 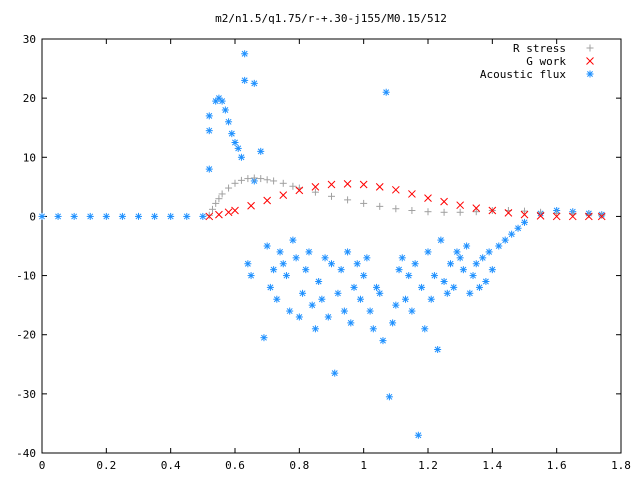 I want to click on y-tick-label: 0, so click(x=32, y=216).